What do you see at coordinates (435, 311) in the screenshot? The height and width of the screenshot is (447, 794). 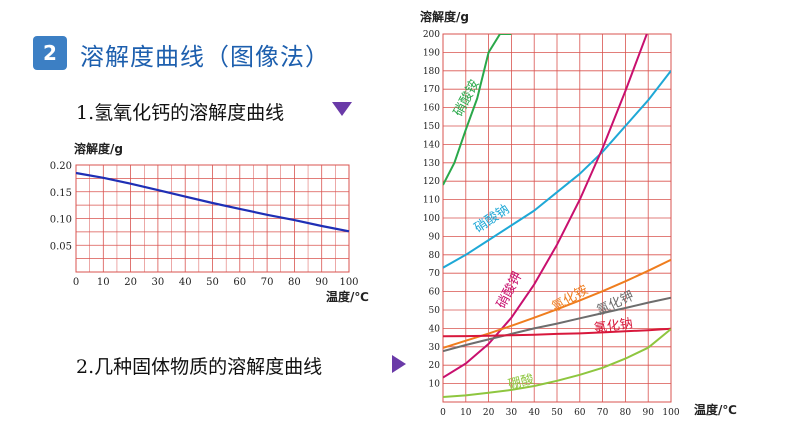 I see `y-tick-label: 50` at bounding box center [435, 311].